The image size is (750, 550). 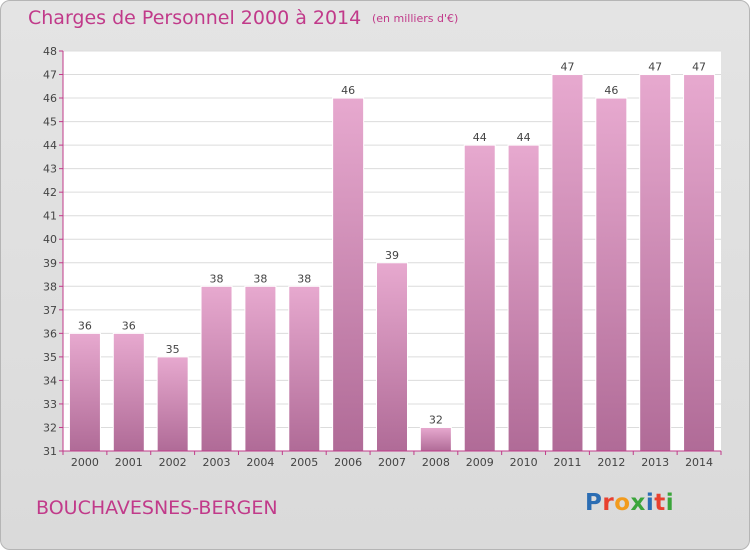 What do you see at coordinates (608, 503) in the screenshot?
I see `logo-letter: r` at bounding box center [608, 503].